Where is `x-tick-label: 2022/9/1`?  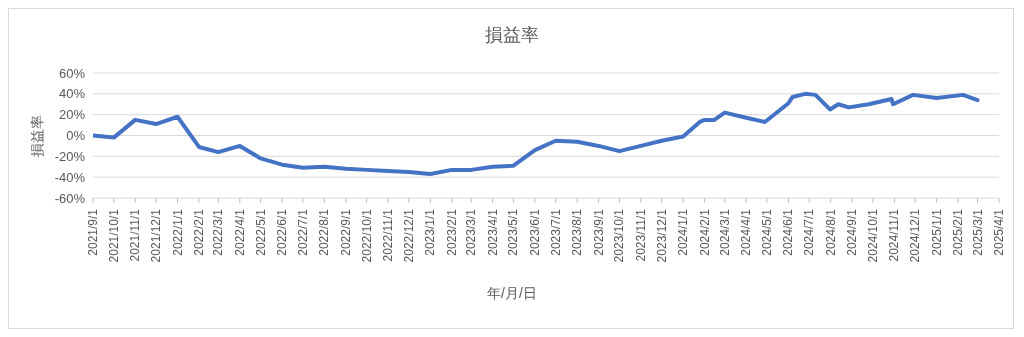 x-tick-label: 2022/9/1 is located at coordinates (345, 232).